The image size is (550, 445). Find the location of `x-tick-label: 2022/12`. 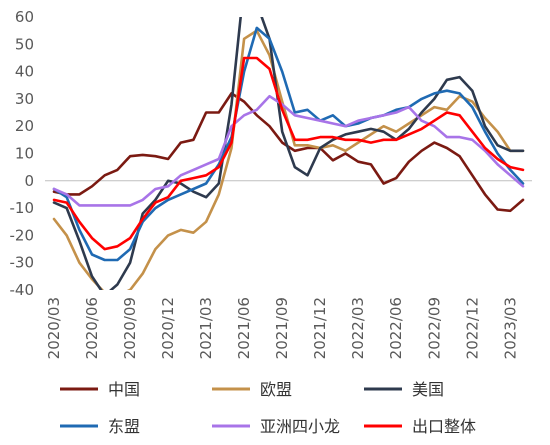

x-tick-label: 2022/12 is located at coordinates (472, 328).